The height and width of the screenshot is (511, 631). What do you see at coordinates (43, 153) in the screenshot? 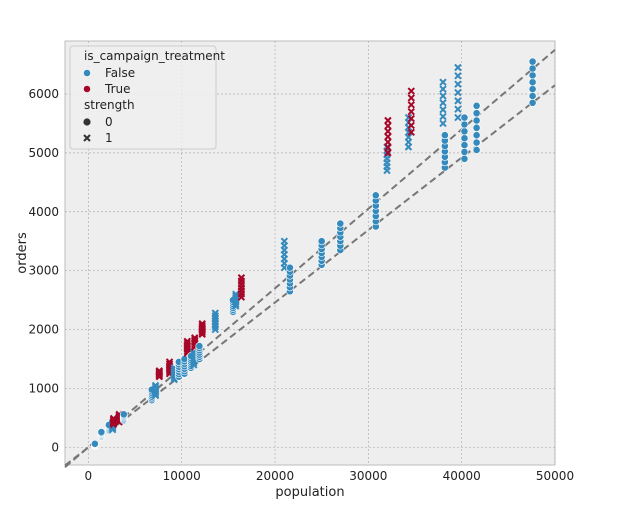
I see `y-tick-label: 5000` at bounding box center [43, 153].